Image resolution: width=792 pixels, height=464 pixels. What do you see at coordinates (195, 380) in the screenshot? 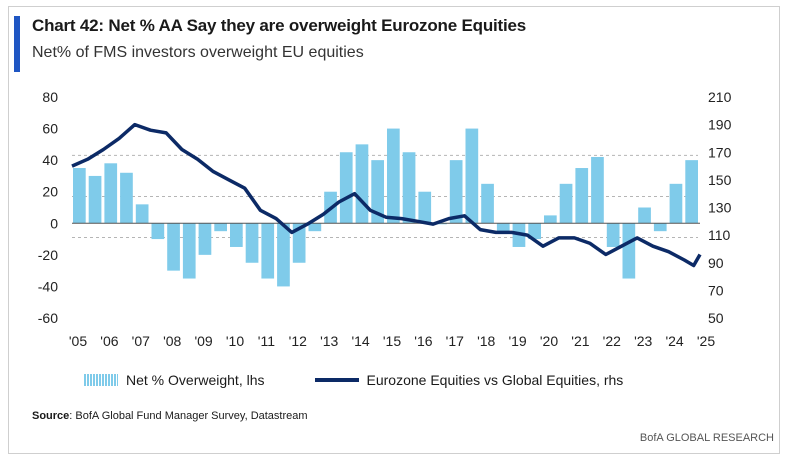
I see `legend-bar-label: Net % Overweight, lhs` at bounding box center [195, 380].